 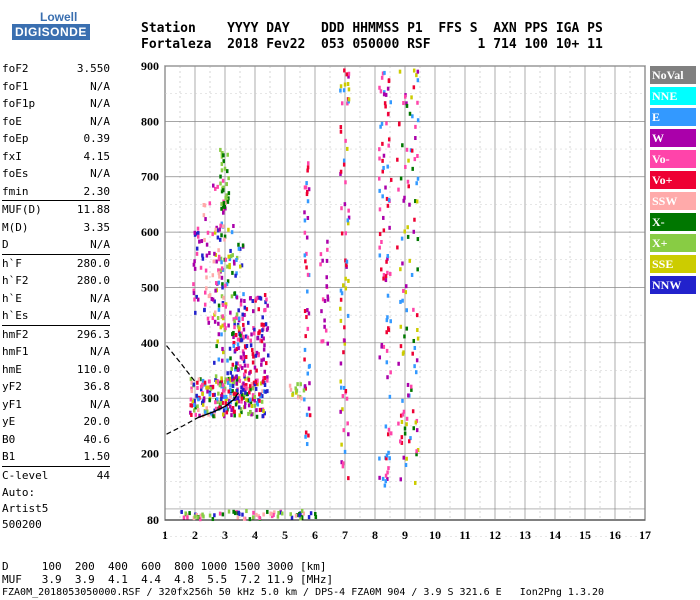 What do you see at coordinates (673, 159) in the screenshot?
I see `legend-item: Vo-` at bounding box center [673, 159].